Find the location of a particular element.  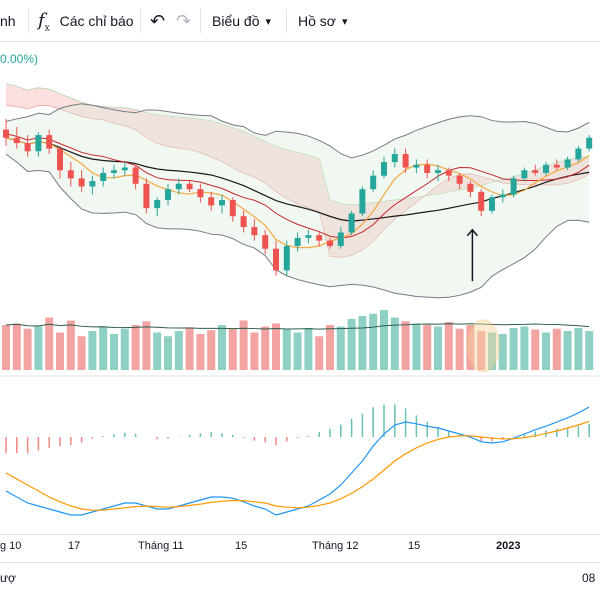

top-toolbar: nh fx Các chỉ báo ↶ ↷ Biểu đồ ▾ Hồ sơ ▾ is located at coordinates (300, 21).